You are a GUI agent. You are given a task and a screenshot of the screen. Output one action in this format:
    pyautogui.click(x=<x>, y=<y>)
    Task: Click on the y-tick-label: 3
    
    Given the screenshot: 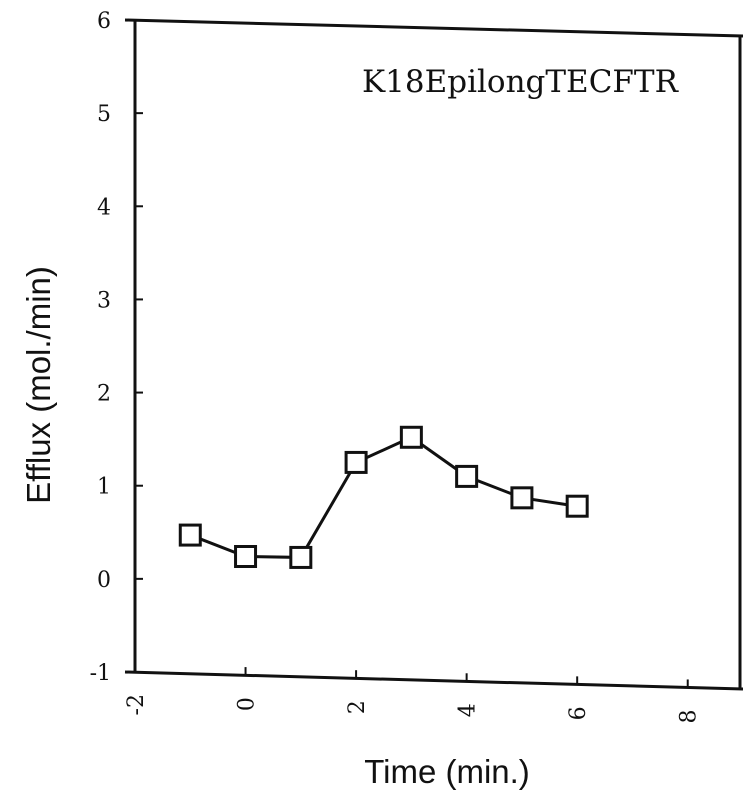 What is the action you would take?
    pyautogui.click(x=104, y=300)
    